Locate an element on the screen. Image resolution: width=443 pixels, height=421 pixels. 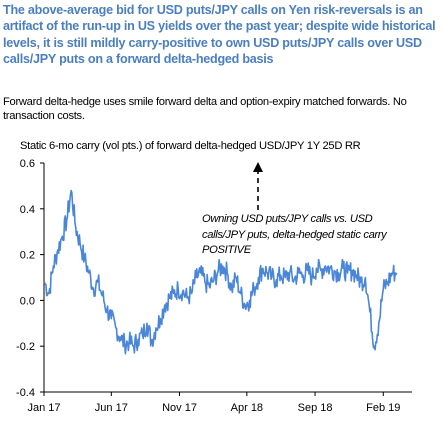
arrow-head is located at coordinates (258, 167).